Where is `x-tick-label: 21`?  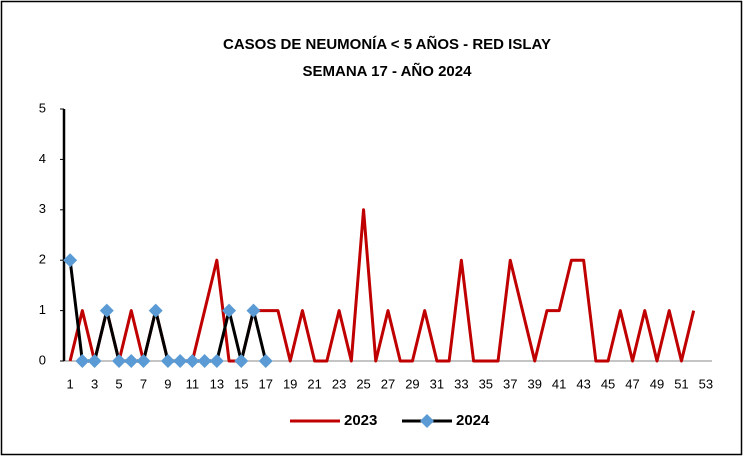
x-tick-label: 21 is located at coordinates (314, 383).